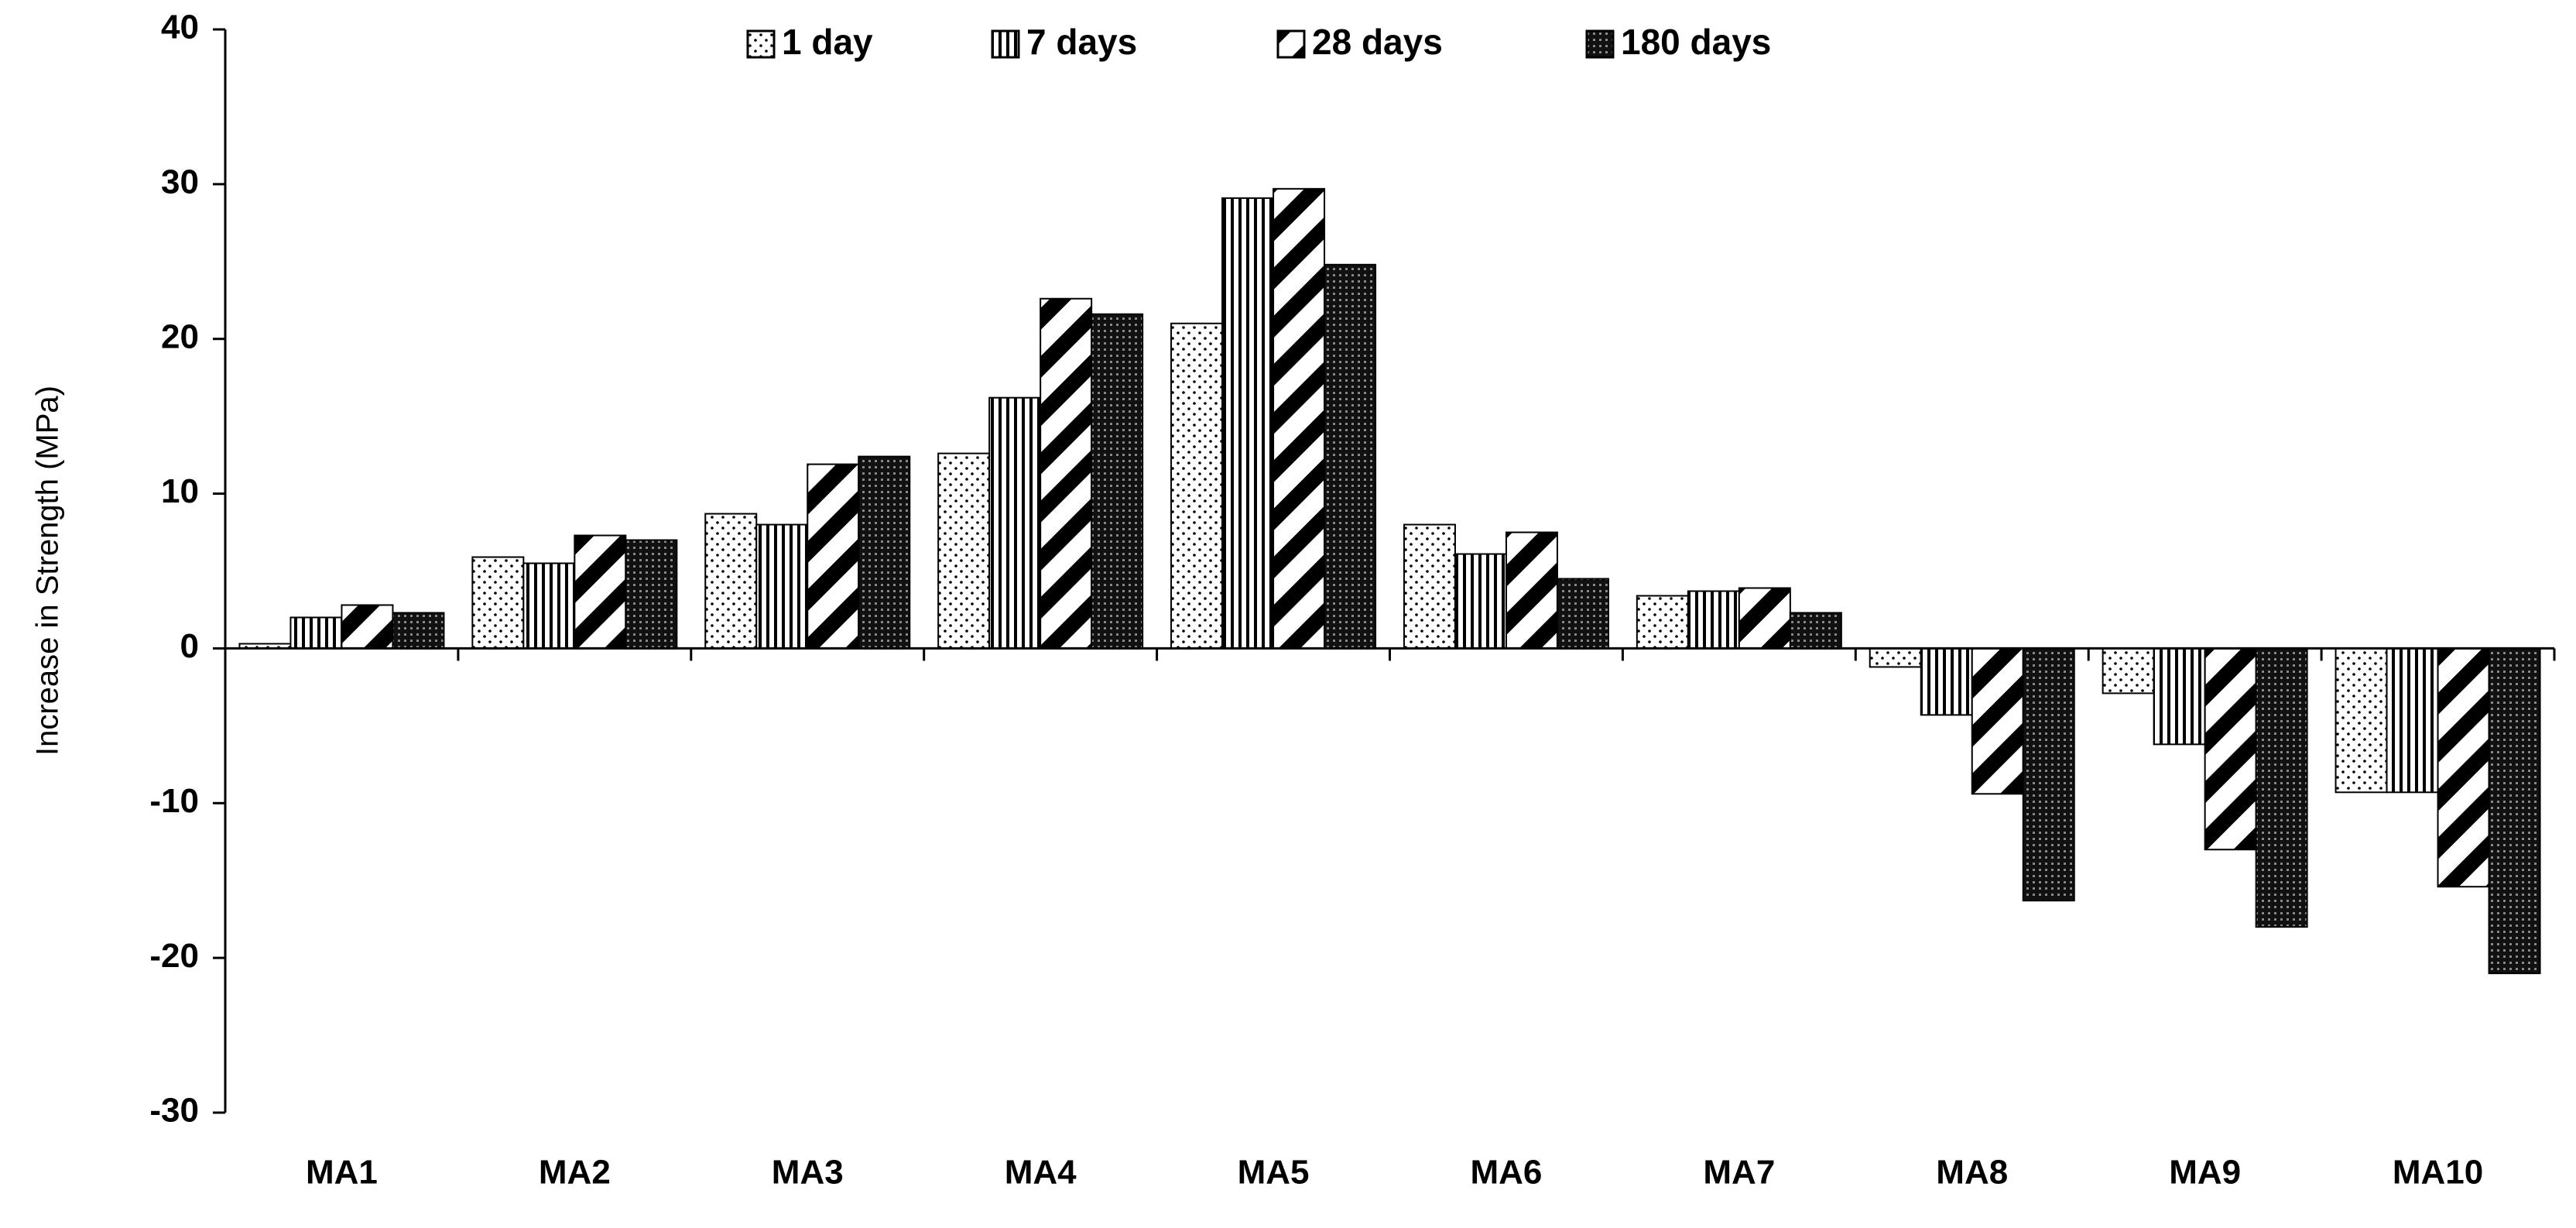 The height and width of the screenshot is (1228, 2576). I want to click on x-tick-label: MA9, so click(2205, 1173).